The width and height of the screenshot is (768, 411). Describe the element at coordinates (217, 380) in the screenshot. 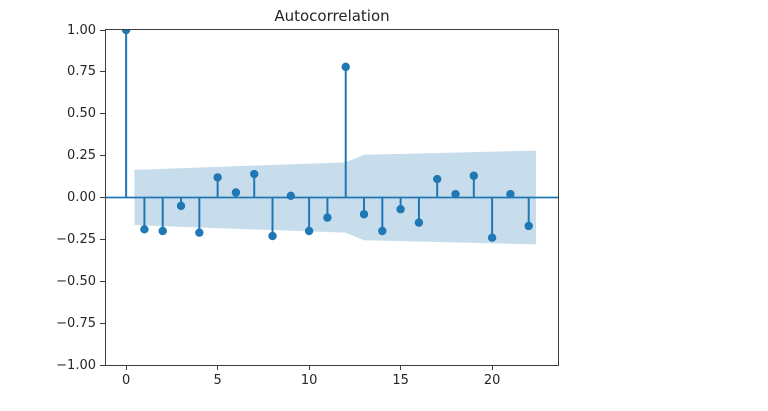

I see `x-tick-label: 5` at that location.